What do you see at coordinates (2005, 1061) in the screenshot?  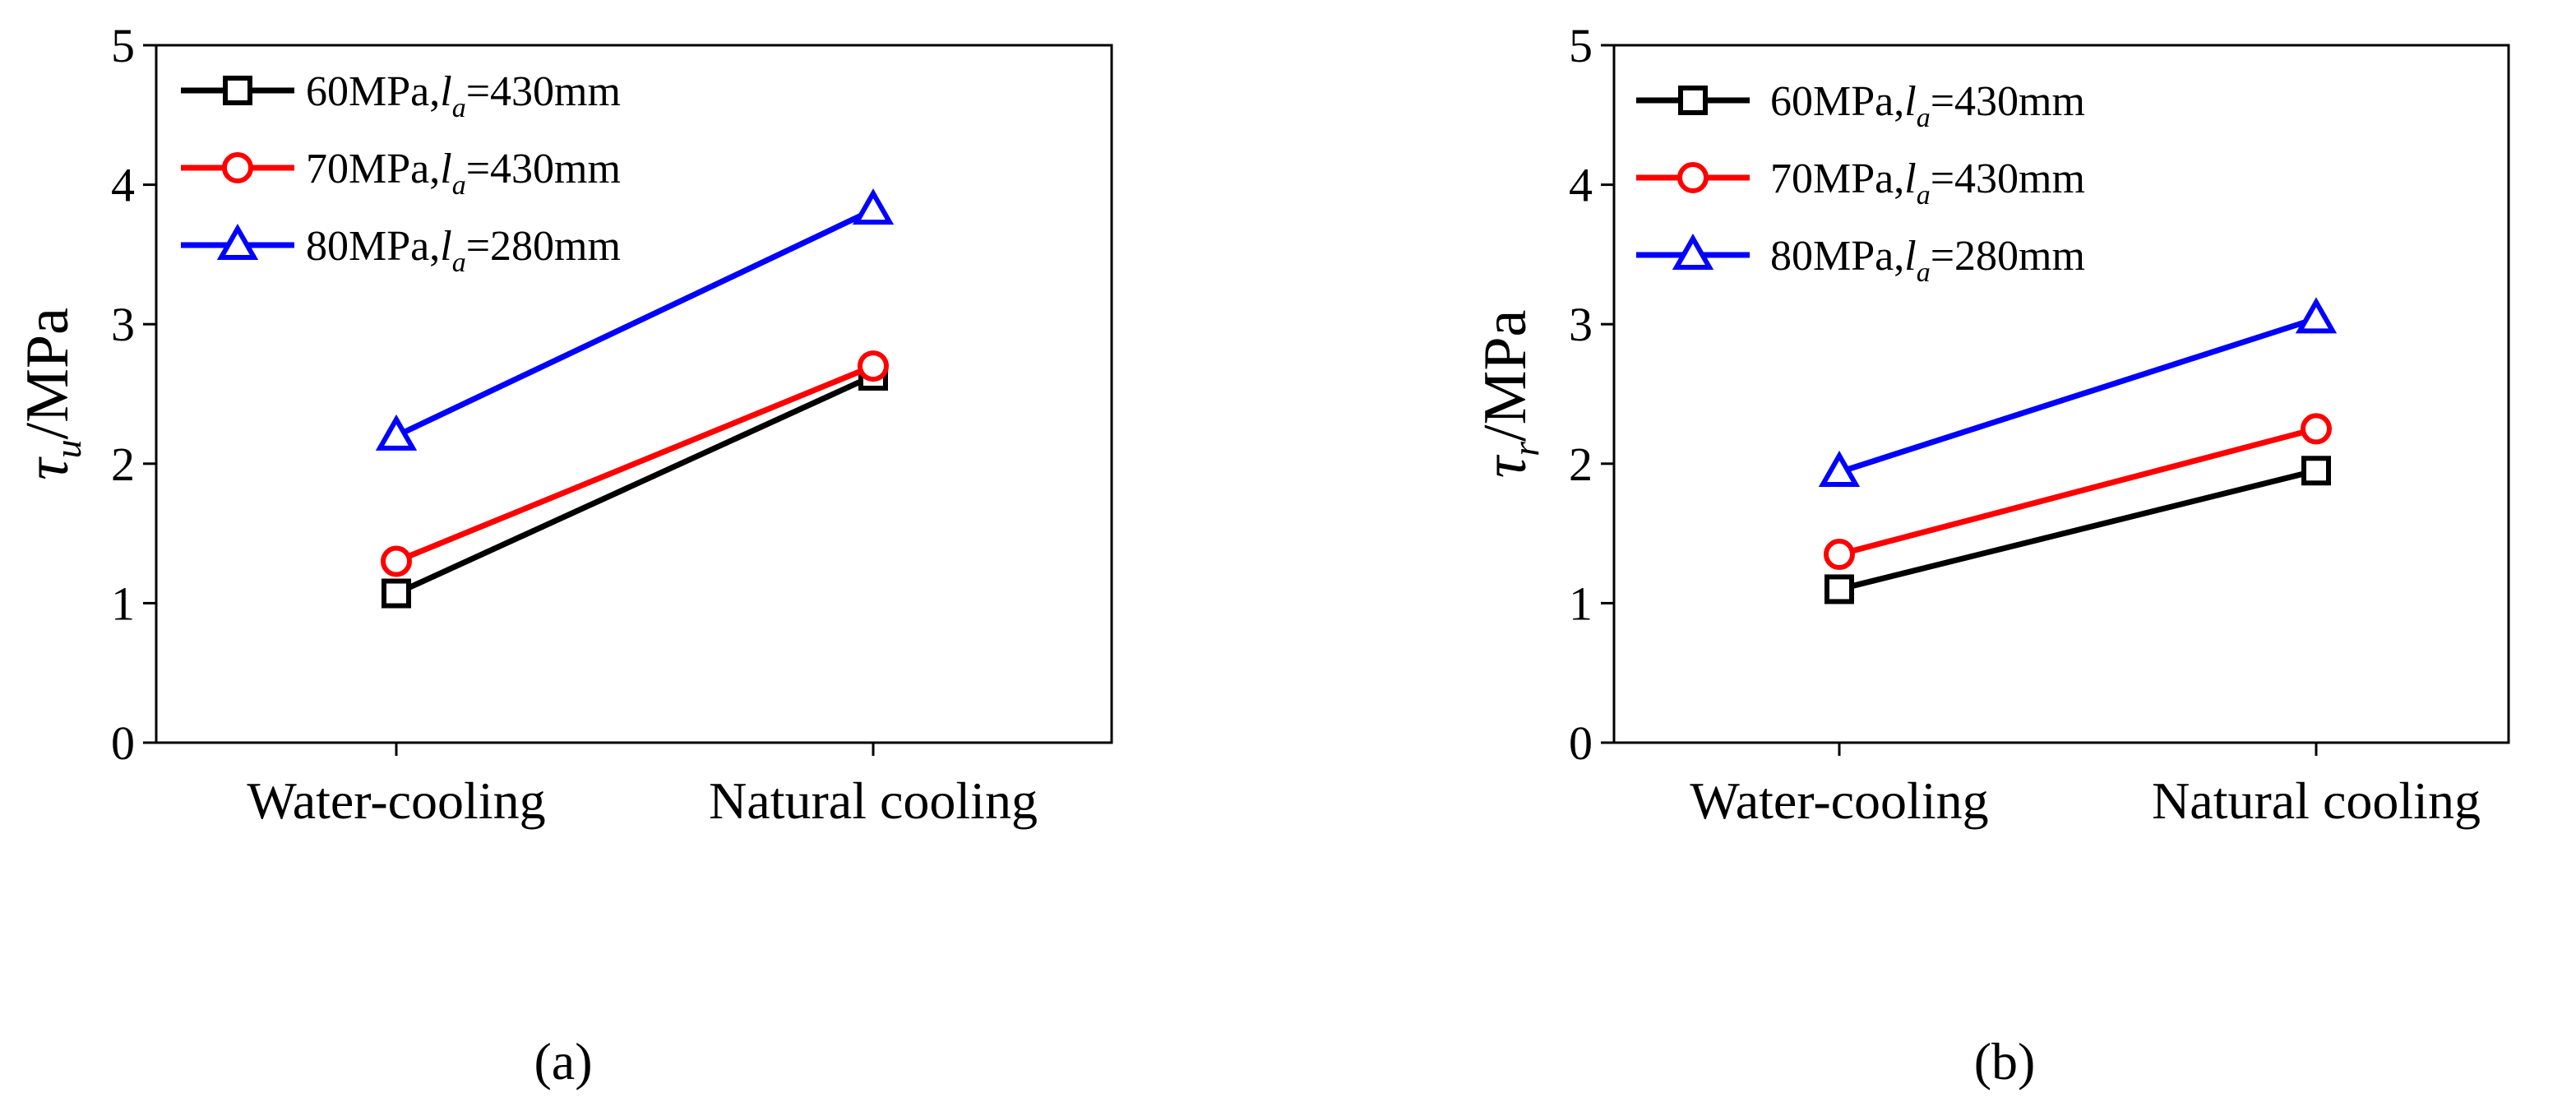 I see `panel-caption: (b)` at bounding box center [2005, 1061].